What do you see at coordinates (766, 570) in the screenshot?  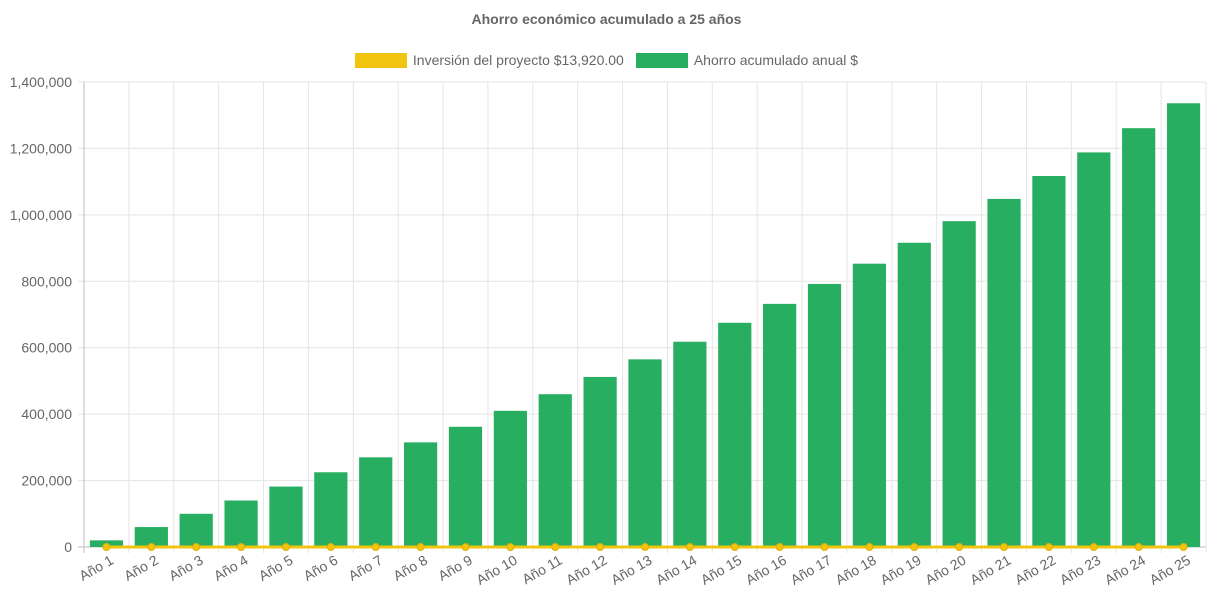 I see `x-tick-label: Año 16` at bounding box center [766, 570].